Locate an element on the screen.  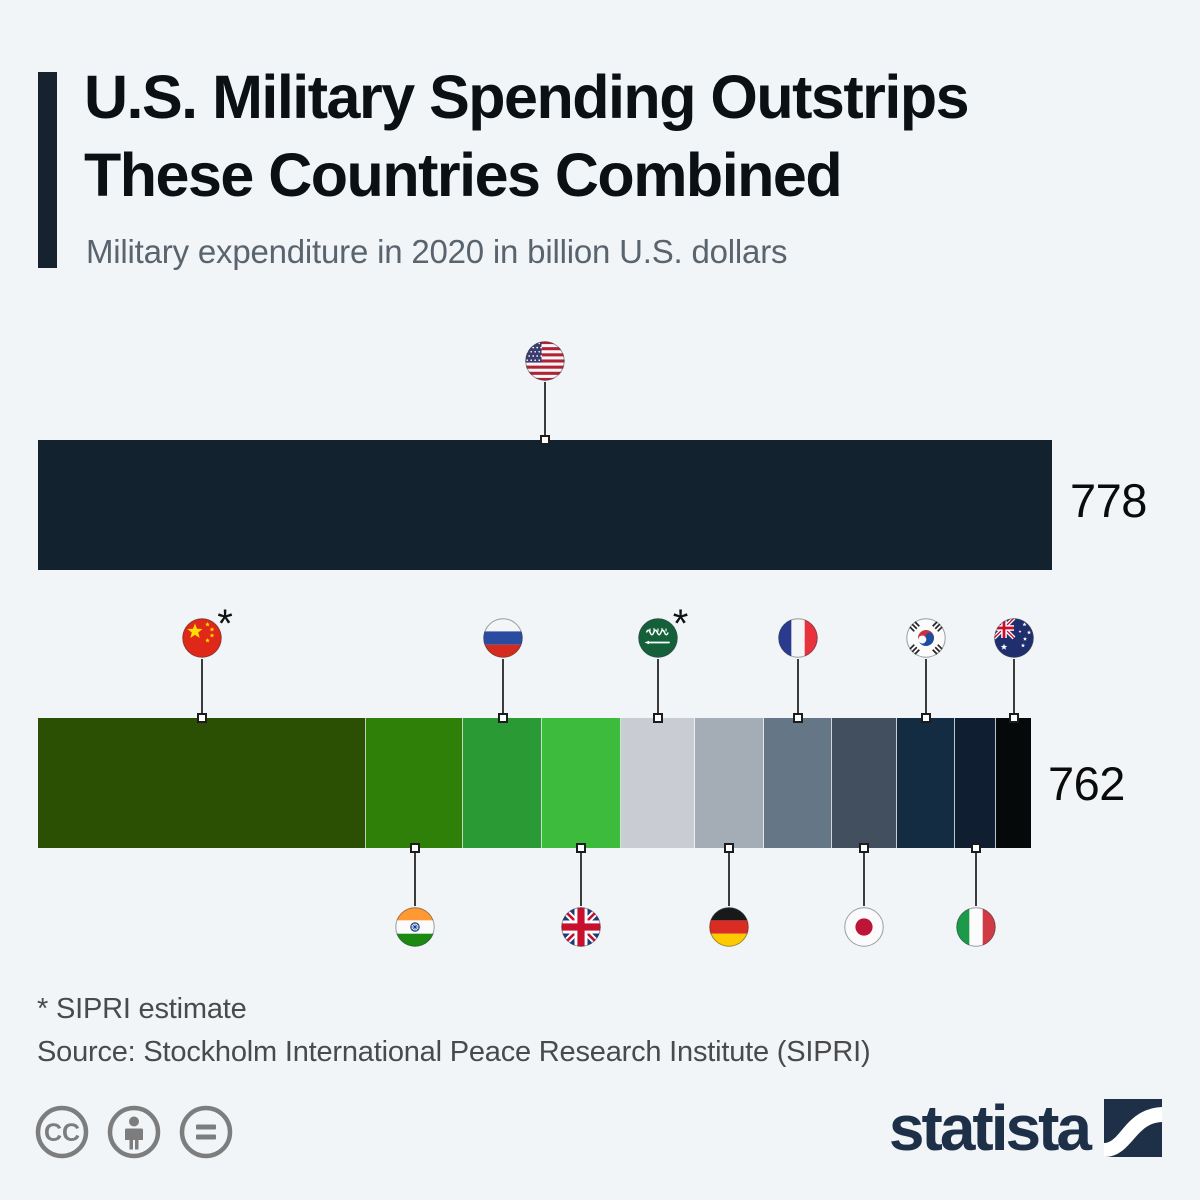
segment-australia is located at coordinates (1013, 783).